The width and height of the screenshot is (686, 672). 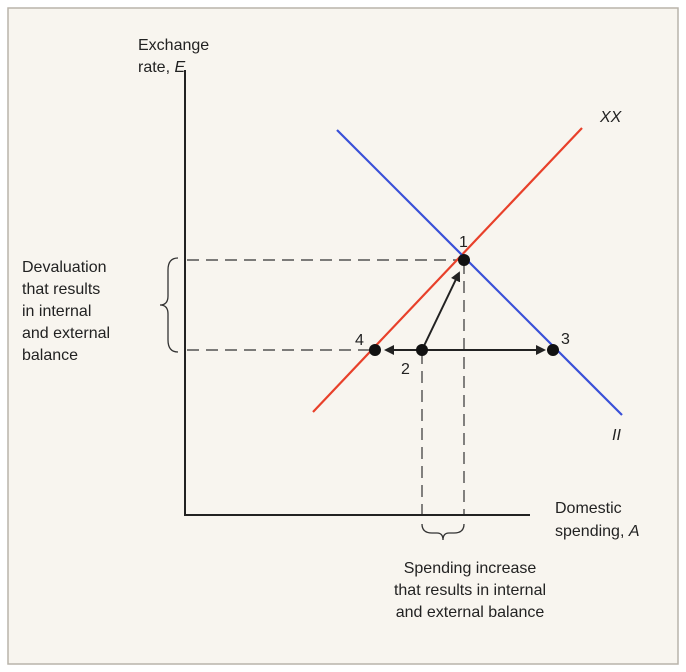 What do you see at coordinates (463, 242) in the screenshot?
I see `point-label: 1` at bounding box center [463, 242].